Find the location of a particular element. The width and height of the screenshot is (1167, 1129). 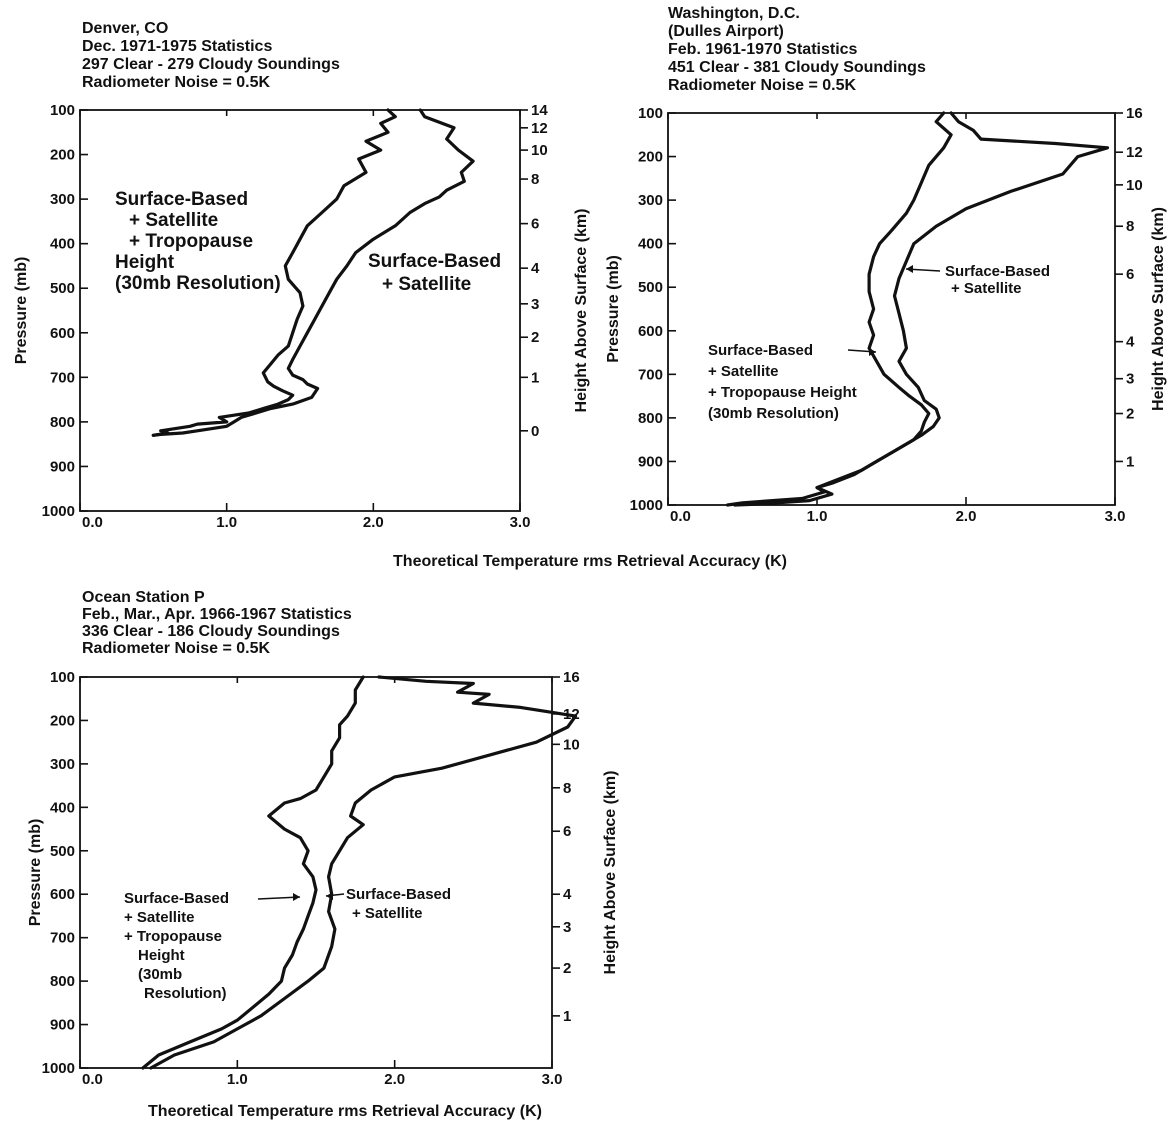

plot-frame is located at coordinates (891, 309).